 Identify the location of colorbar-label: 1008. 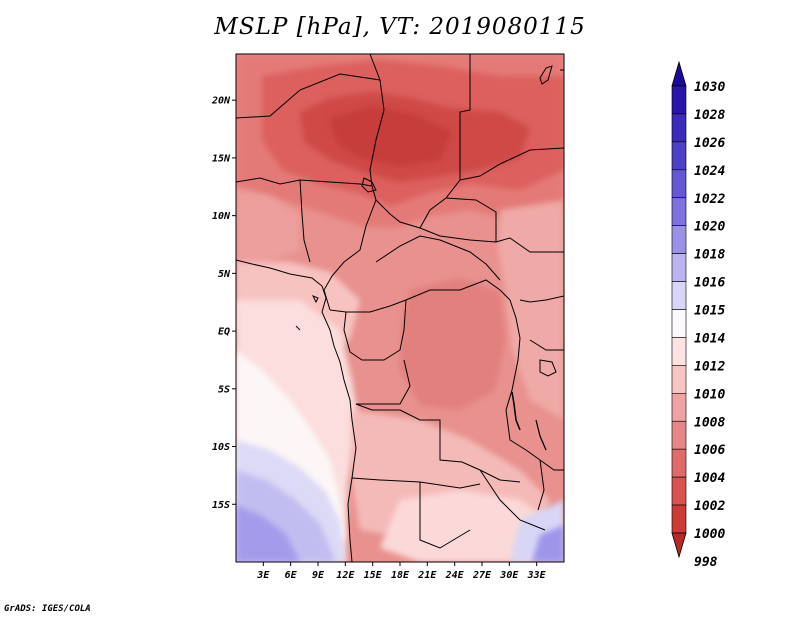
(709, 422).